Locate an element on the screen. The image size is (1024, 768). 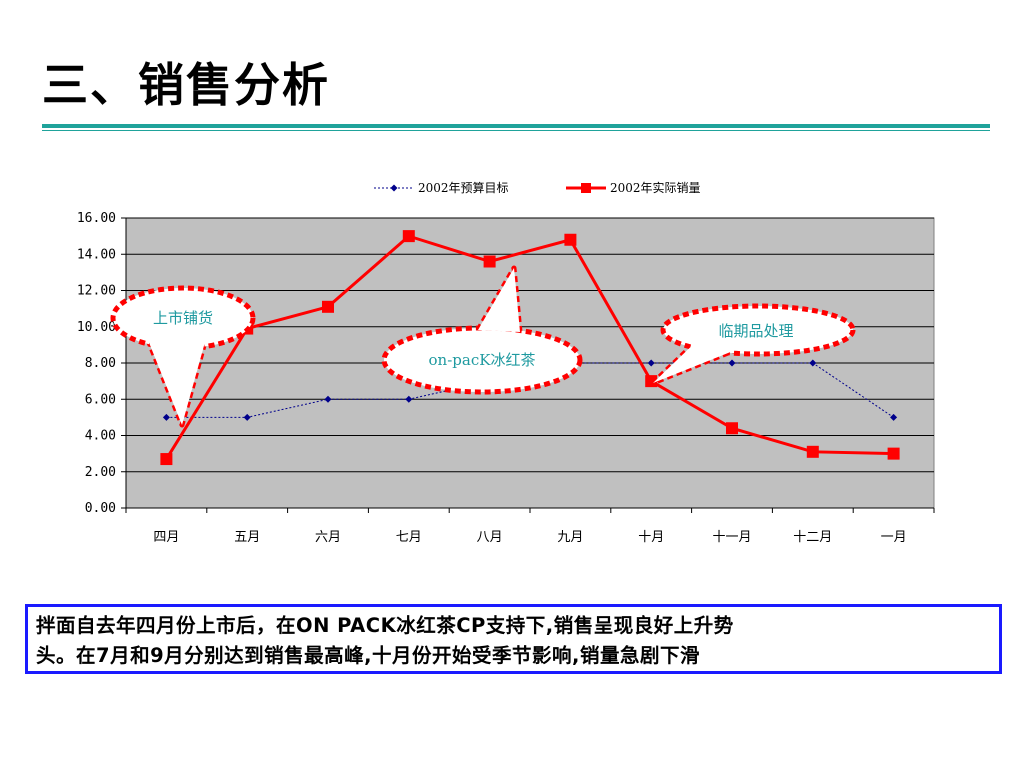
x-category-label: 十一月 is located at coordinates (731, 537).